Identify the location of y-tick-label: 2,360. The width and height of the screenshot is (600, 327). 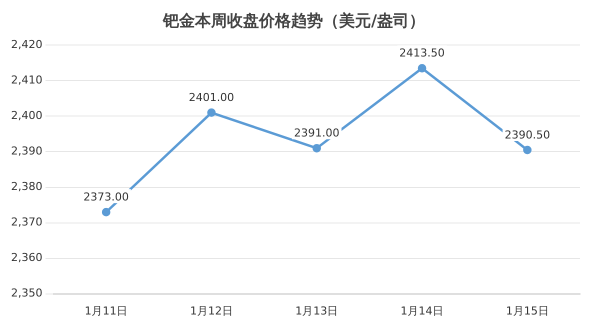
(26, 257).